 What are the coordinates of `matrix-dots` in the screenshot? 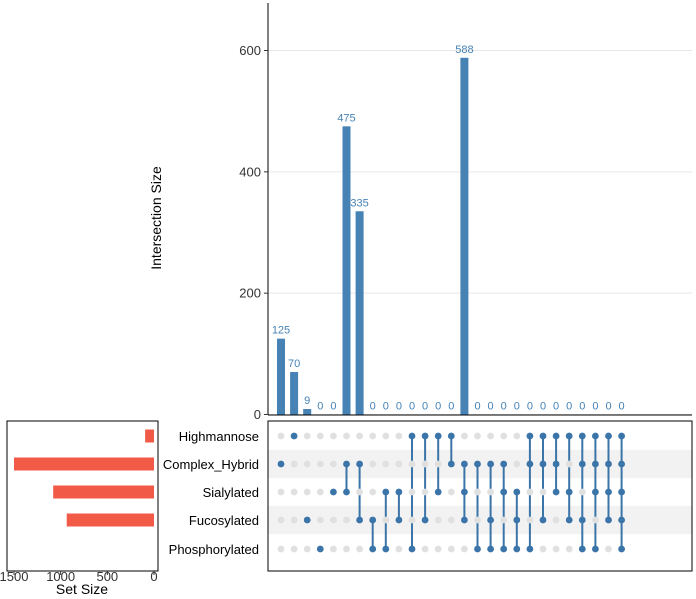 It's located at (451, 492).